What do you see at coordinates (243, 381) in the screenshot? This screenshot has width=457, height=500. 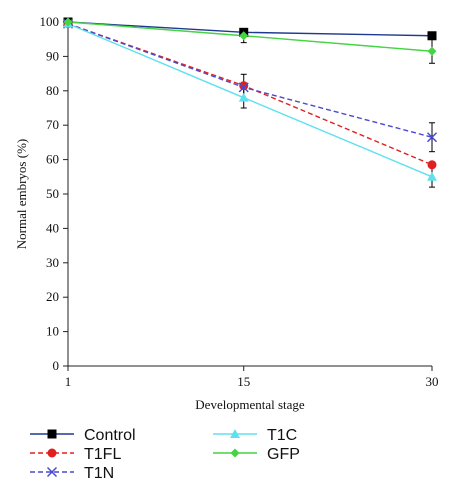 I see `x-tick-label: 15` at bounding box center [243, 381].